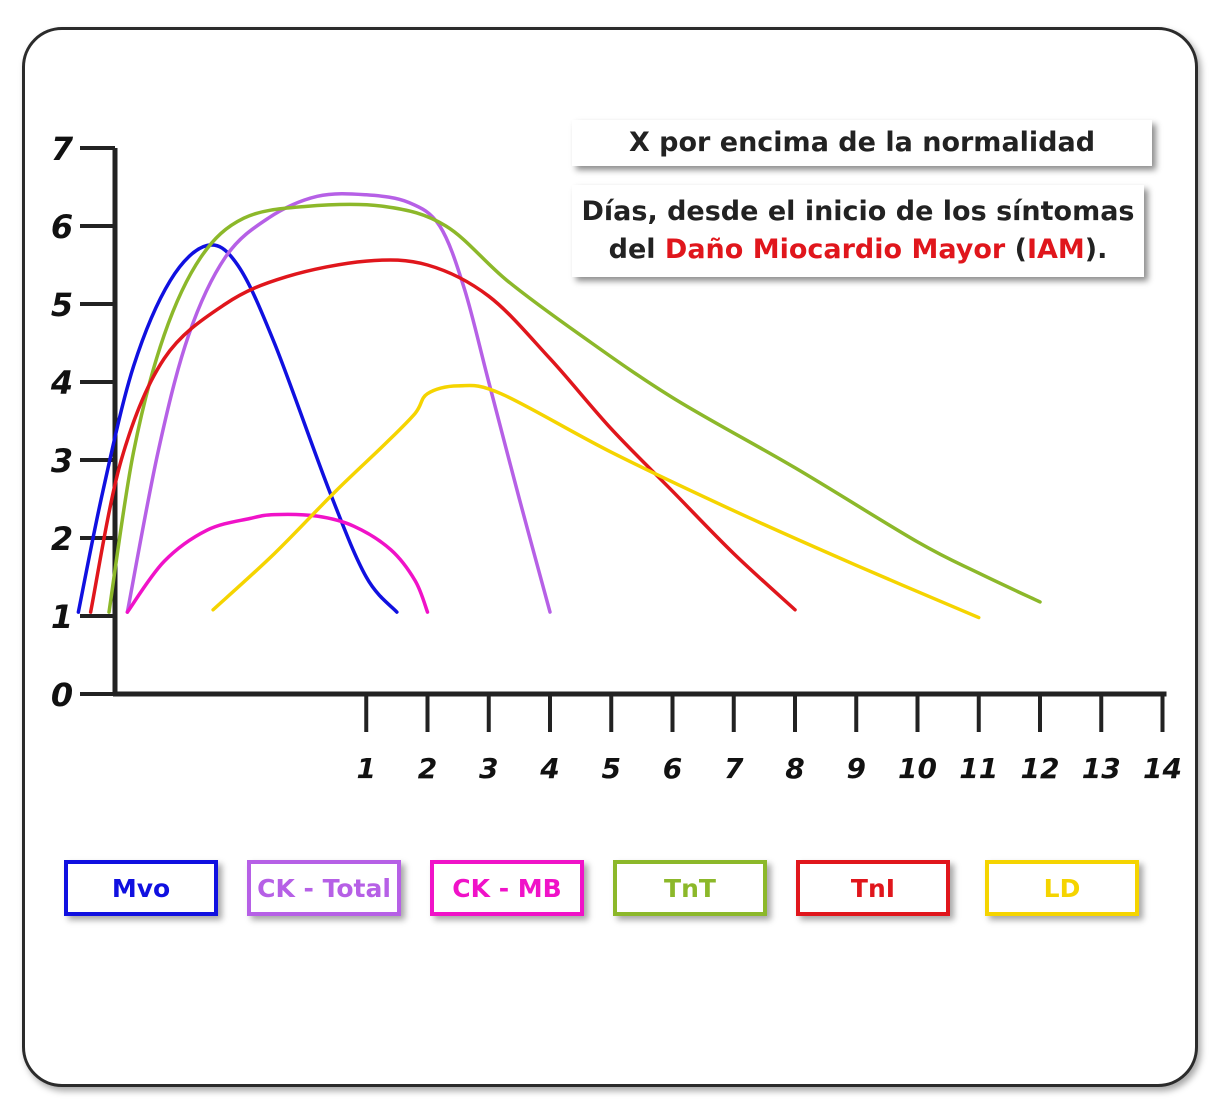  I want to click on legend-label: TnI, so click(873, 888).